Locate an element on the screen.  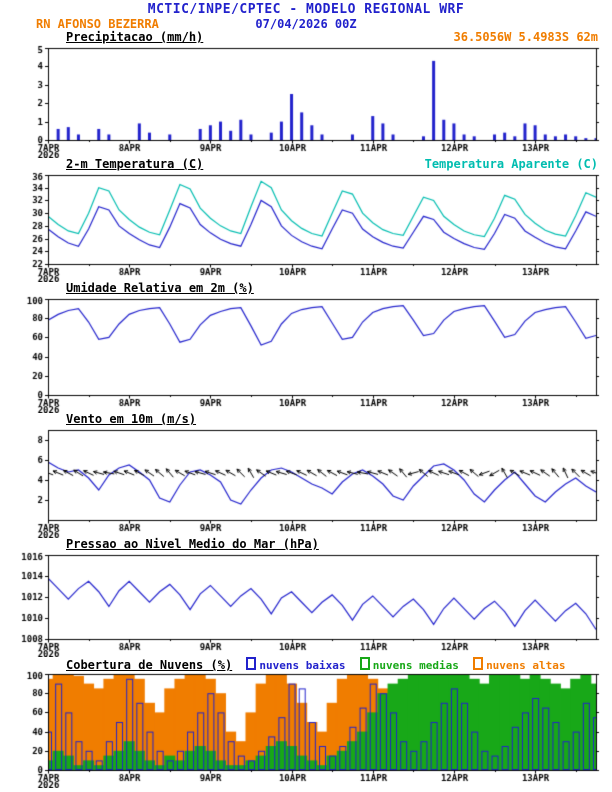
station-name: RN AFONSO BEZERRA is located at coordinates (97, 24).